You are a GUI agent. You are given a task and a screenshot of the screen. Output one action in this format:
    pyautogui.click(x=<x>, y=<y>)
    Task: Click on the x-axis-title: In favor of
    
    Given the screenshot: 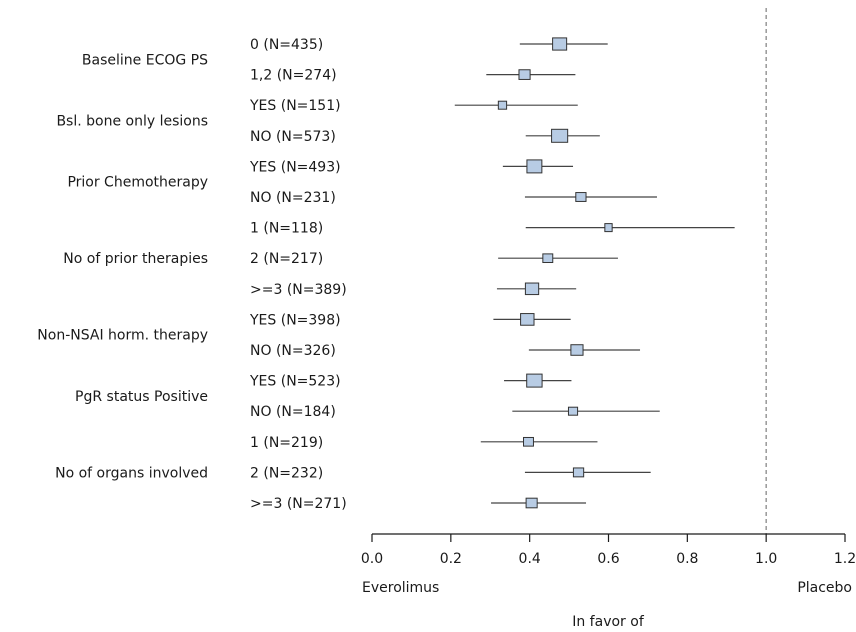 What is the action you would take?
    pyautogui.click(x=608, y=622)
    